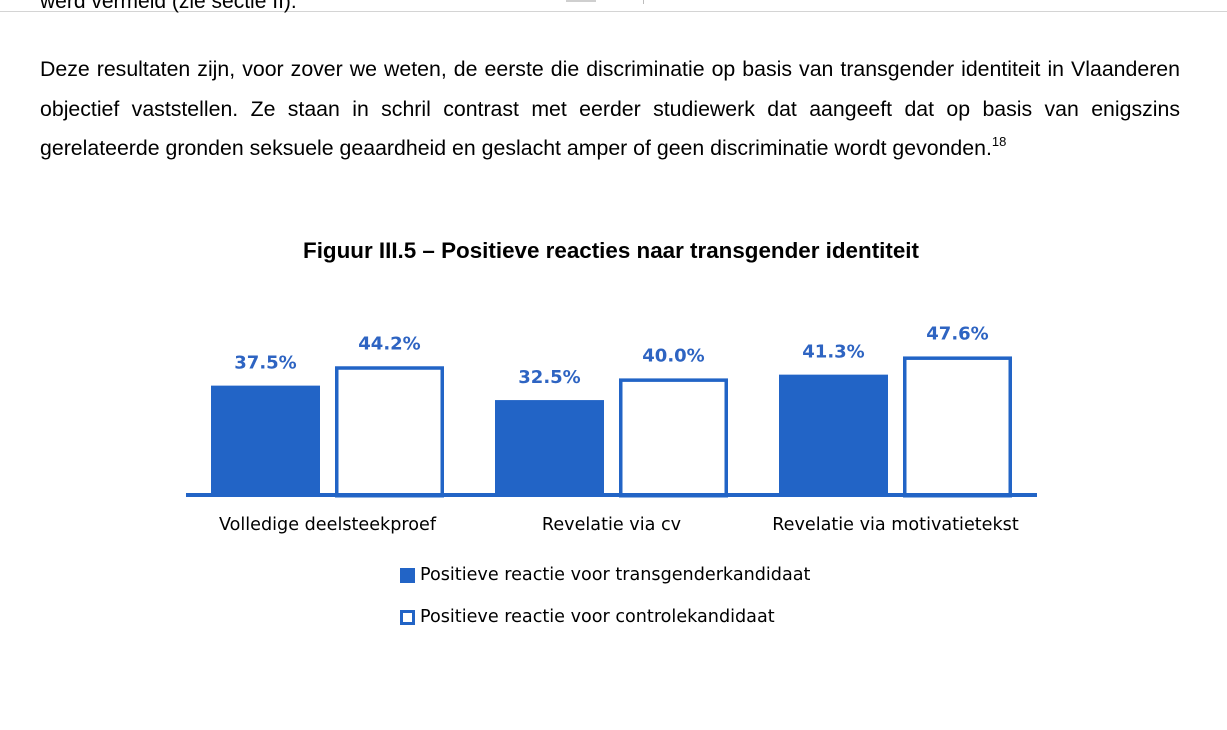 Image resolution: width=1227 pixels, height=730 pixels. Describe the element at coordinates (265, 363) in the screenshot. I see `data-label: 37.5%` at that location.